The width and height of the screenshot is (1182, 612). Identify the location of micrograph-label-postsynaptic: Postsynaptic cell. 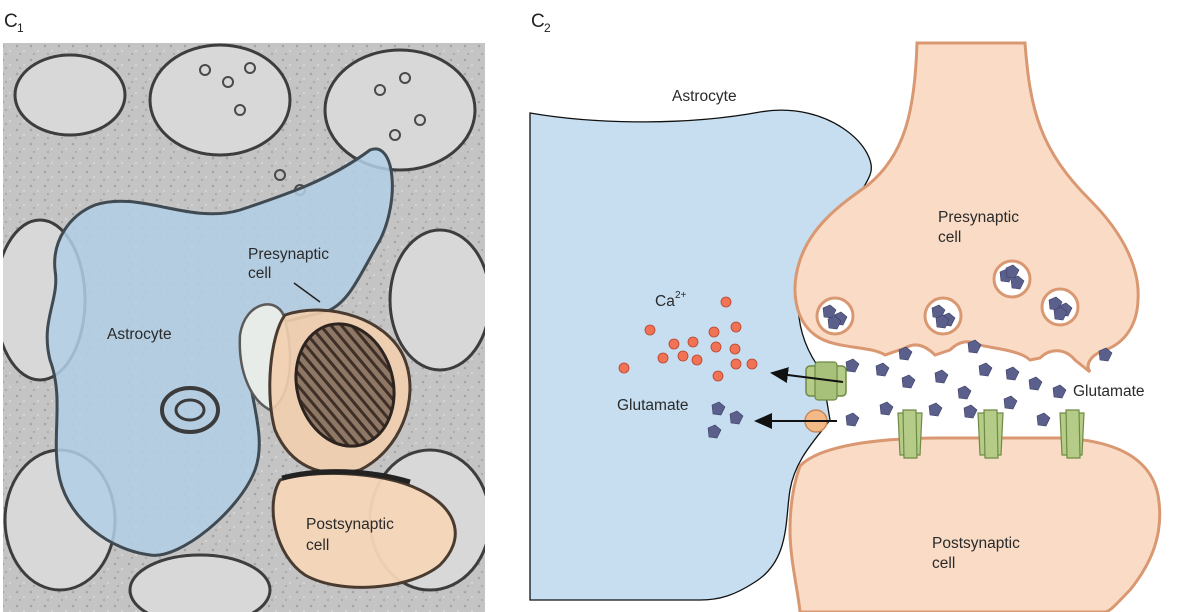
(350, 535).